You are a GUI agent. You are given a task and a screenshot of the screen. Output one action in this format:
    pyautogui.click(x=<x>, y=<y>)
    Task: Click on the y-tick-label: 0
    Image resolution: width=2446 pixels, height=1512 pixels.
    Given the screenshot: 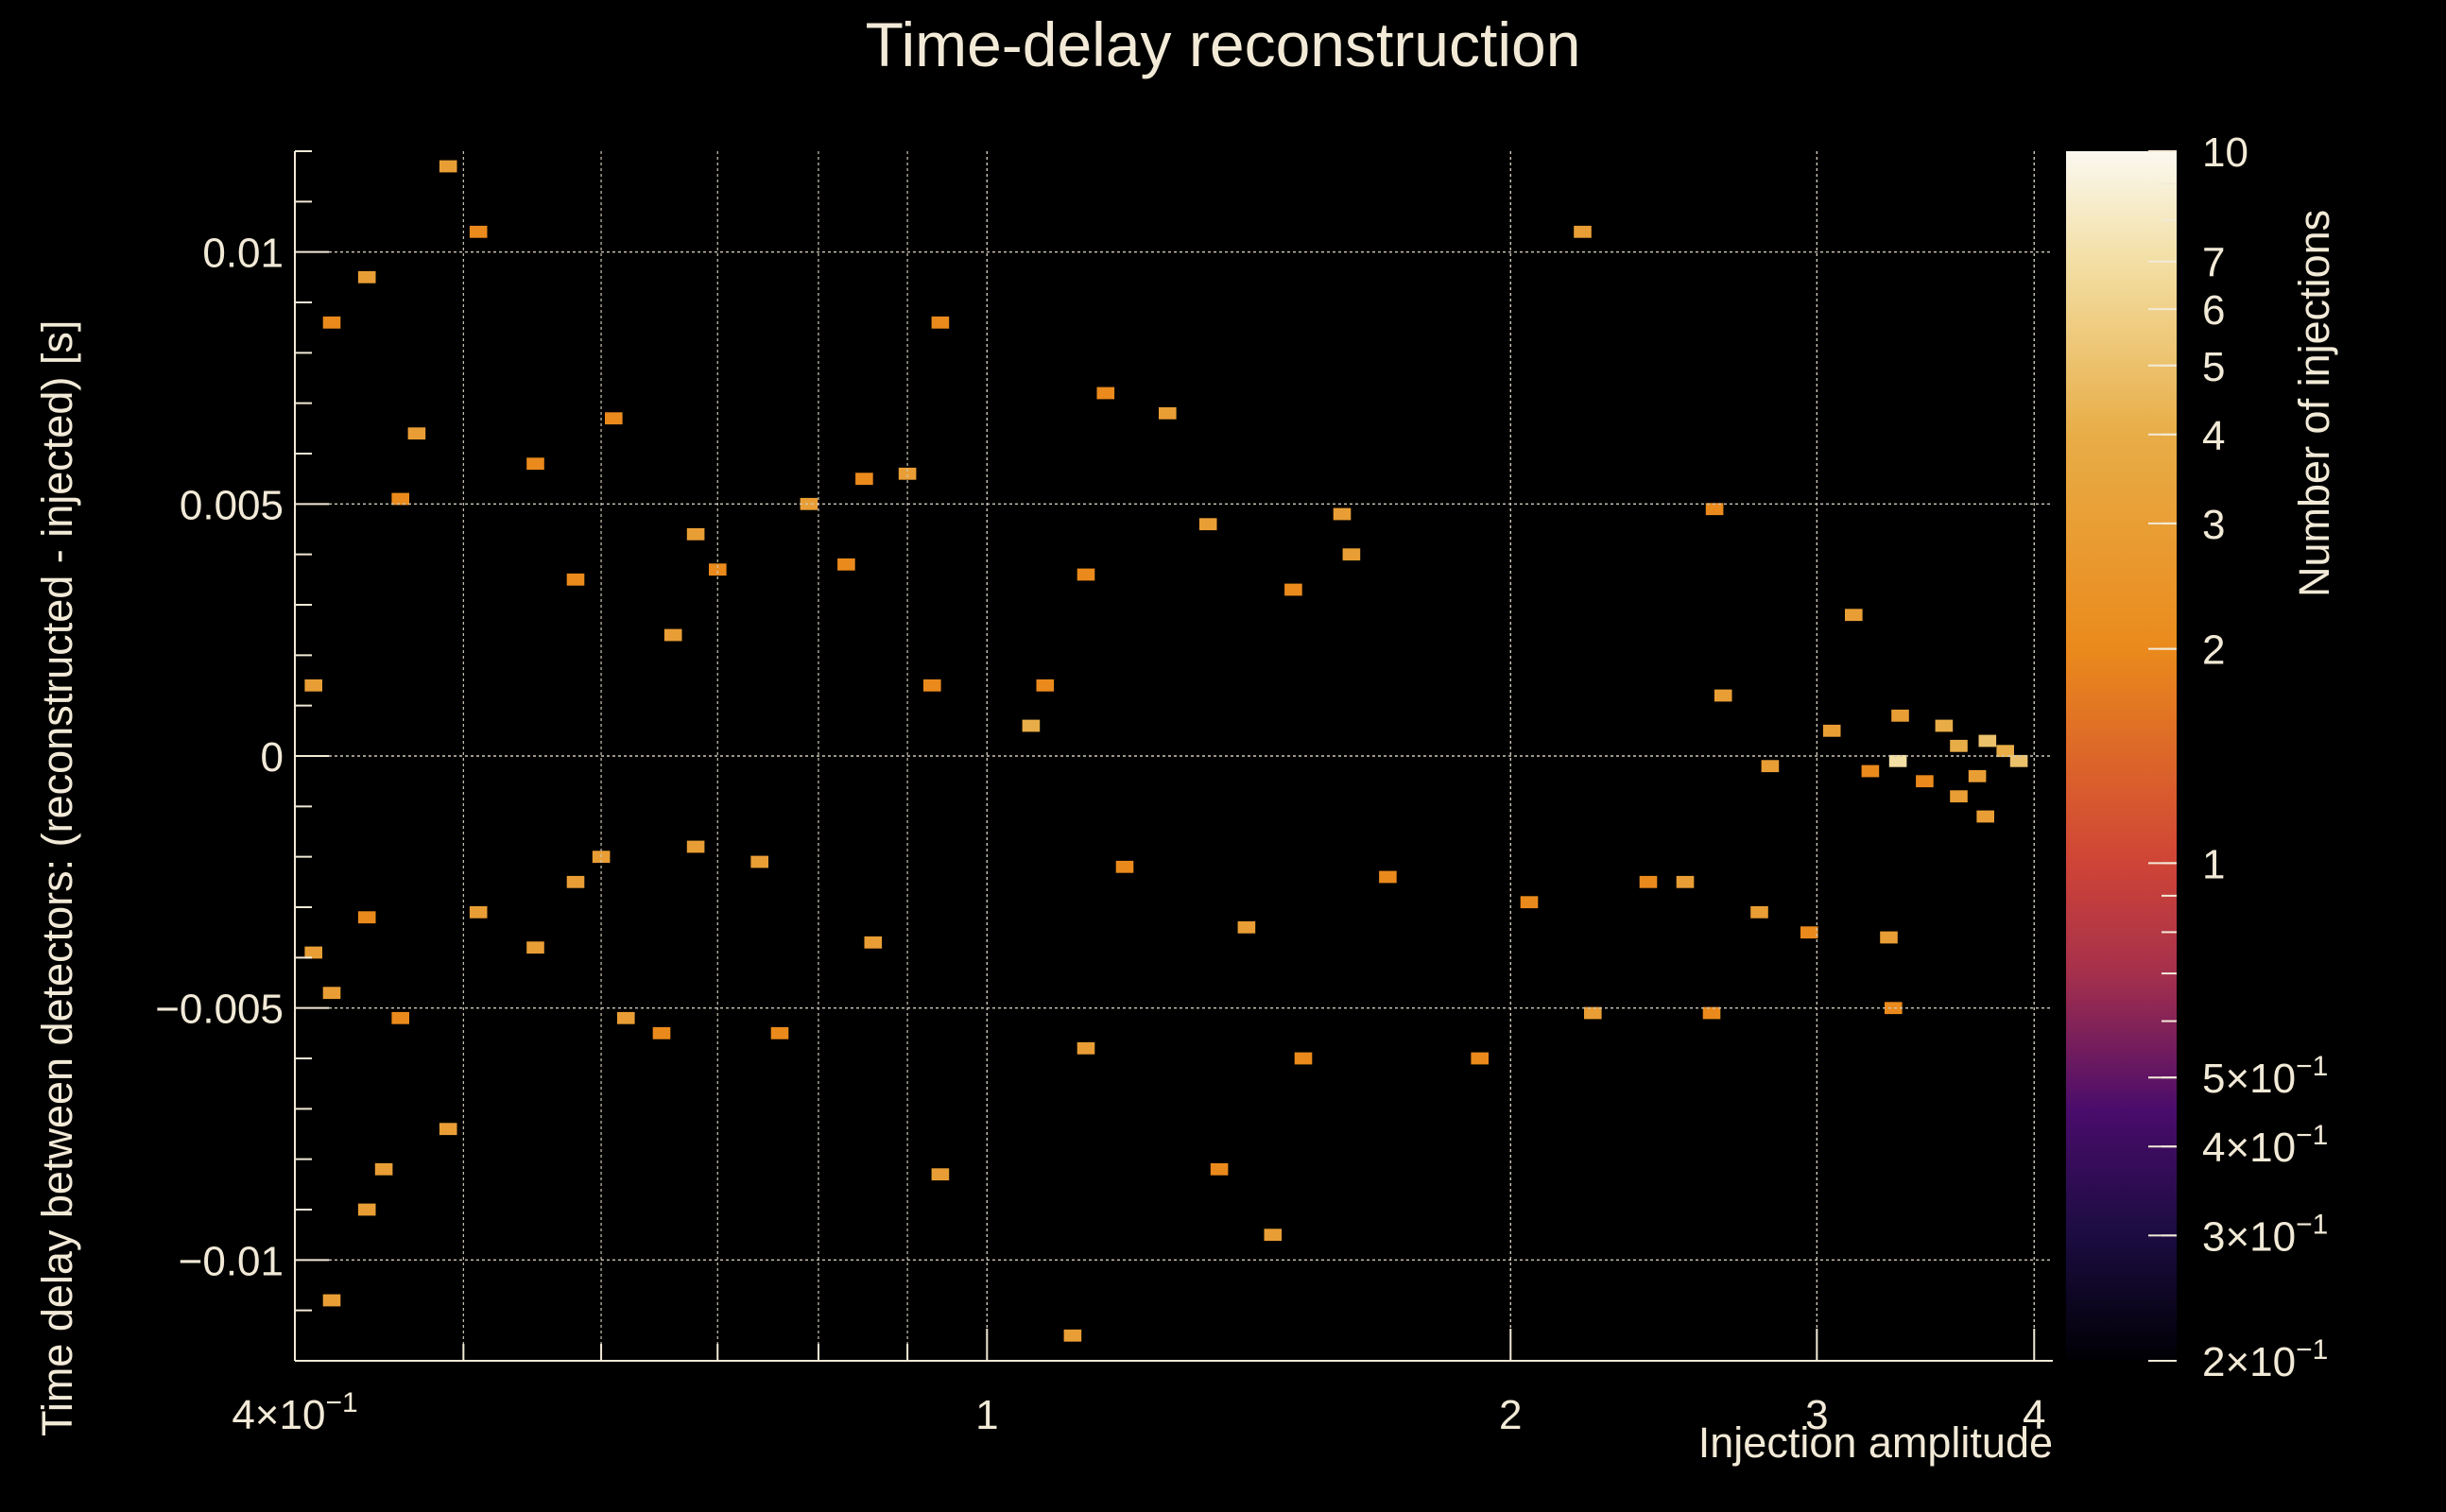 What is the action you would take?
    pyautogui.click(x=272, y=757)
    